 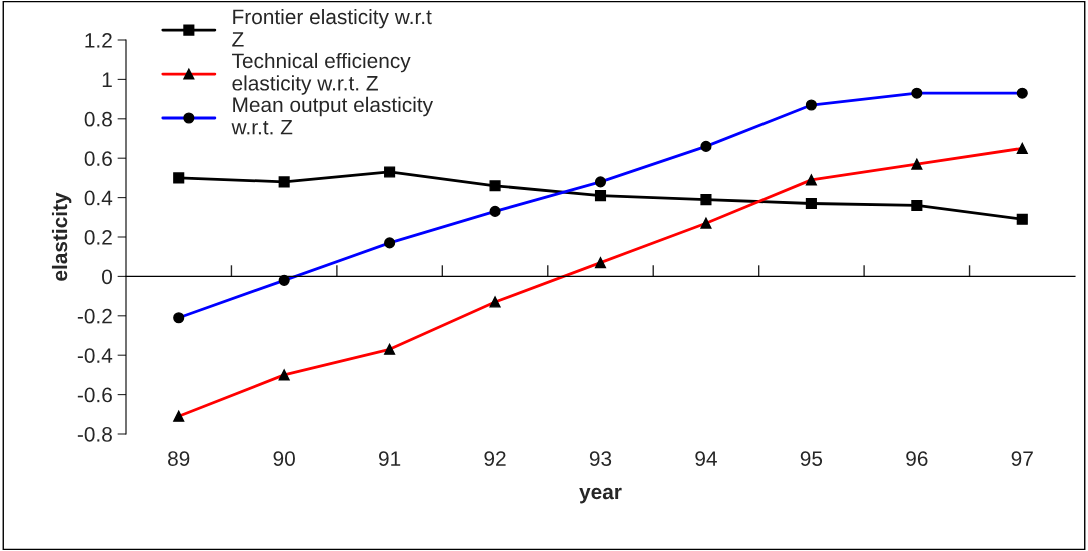 What do you see at coordinates (917, 458) in the screenshot?
I see `x-tick-label: 96` at bounding box center [917, 458].